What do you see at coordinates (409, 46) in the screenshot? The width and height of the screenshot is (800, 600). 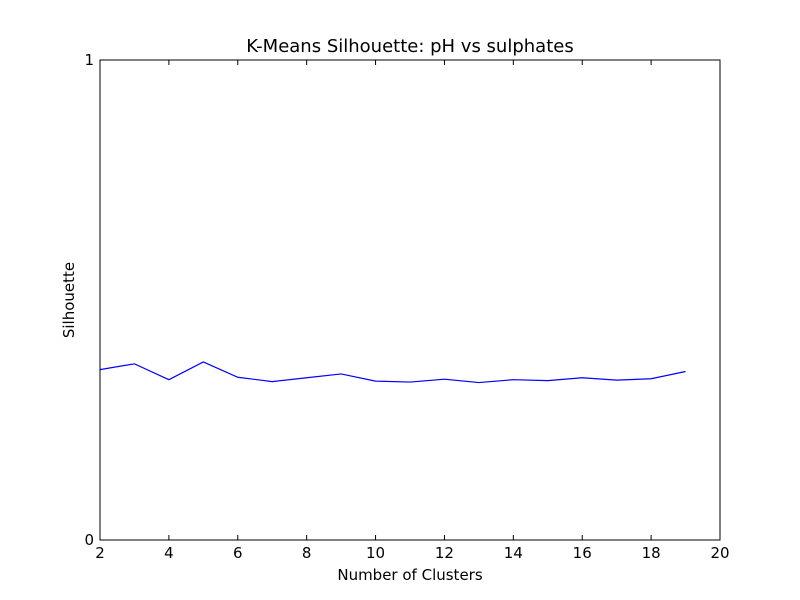 I see `chart-title: K-Means Silhouette: pH vs sulphates` at bounding box center [409, 46].